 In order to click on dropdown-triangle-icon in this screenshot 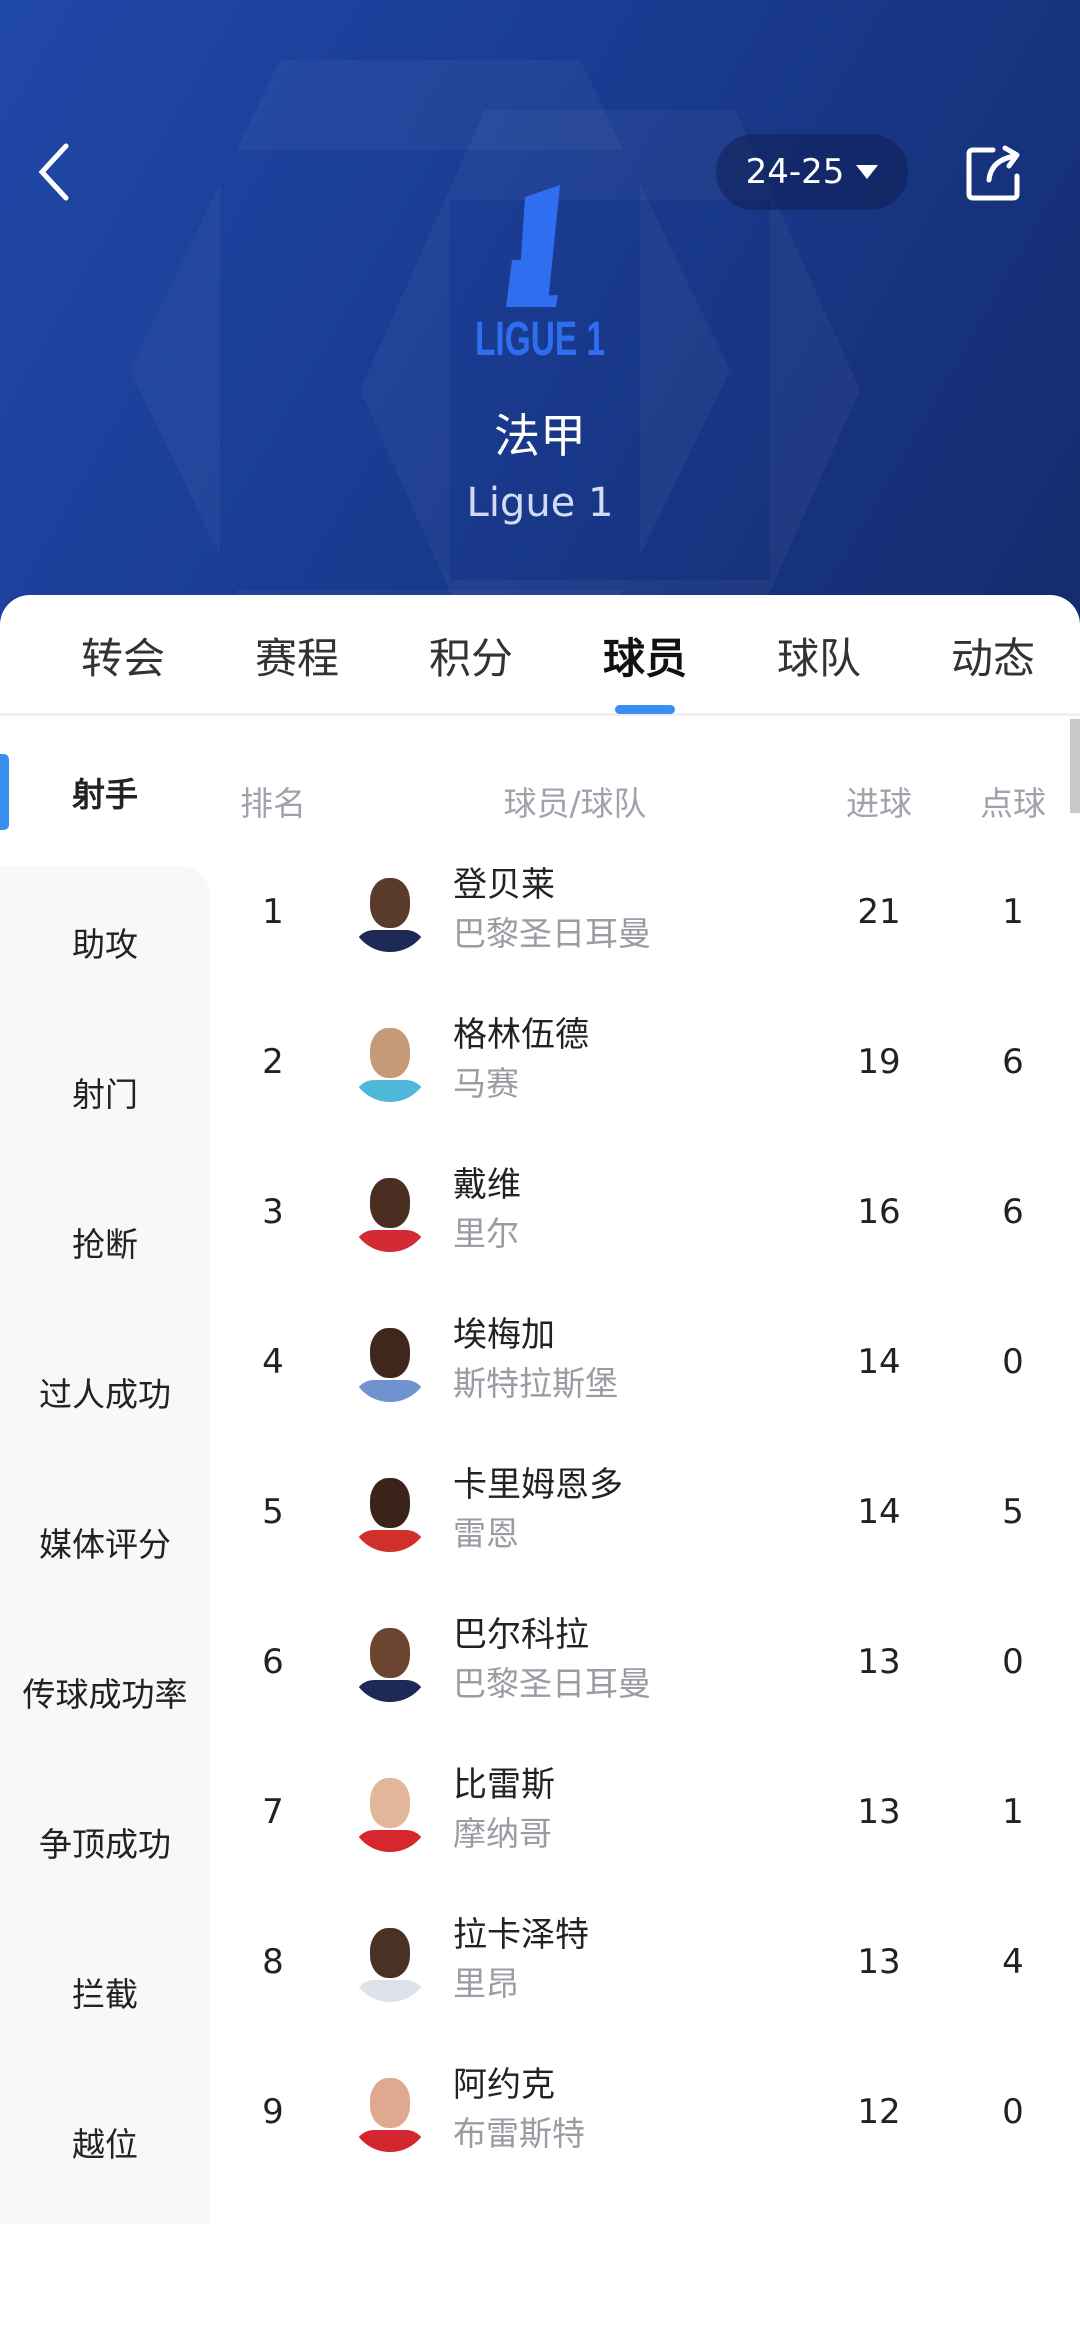, I will do `click(867, 172)`.